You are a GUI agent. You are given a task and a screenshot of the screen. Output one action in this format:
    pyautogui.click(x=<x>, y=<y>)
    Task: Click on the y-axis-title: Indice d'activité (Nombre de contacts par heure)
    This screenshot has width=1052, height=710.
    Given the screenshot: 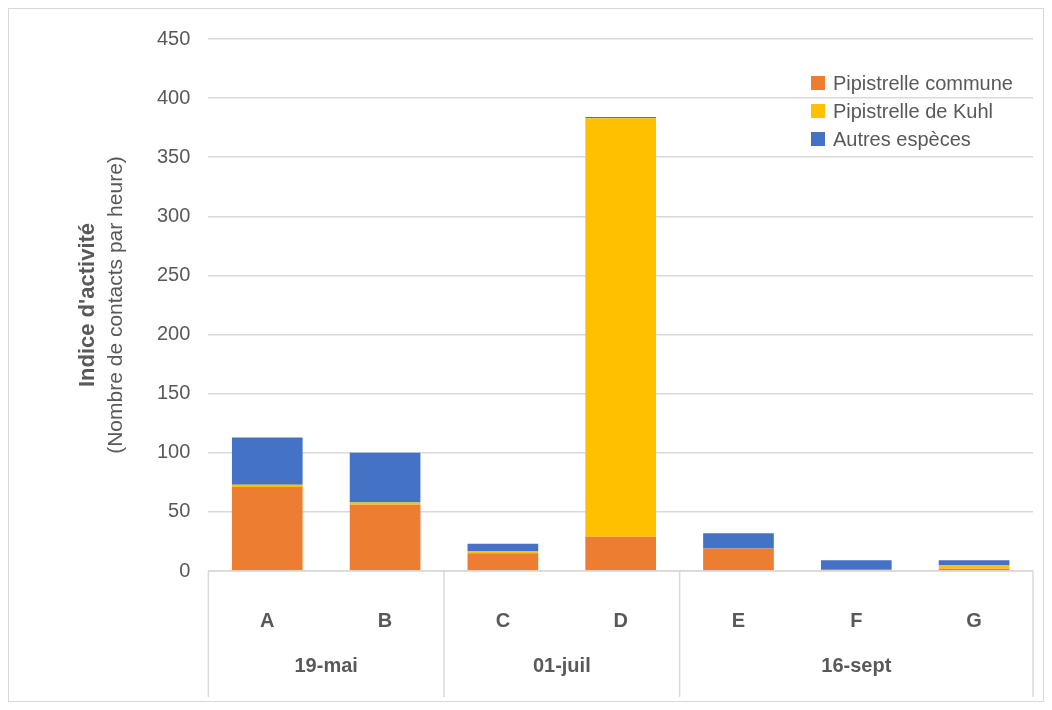 What is the action you would take?
    pyautogui.click(x=100, y=305)
    